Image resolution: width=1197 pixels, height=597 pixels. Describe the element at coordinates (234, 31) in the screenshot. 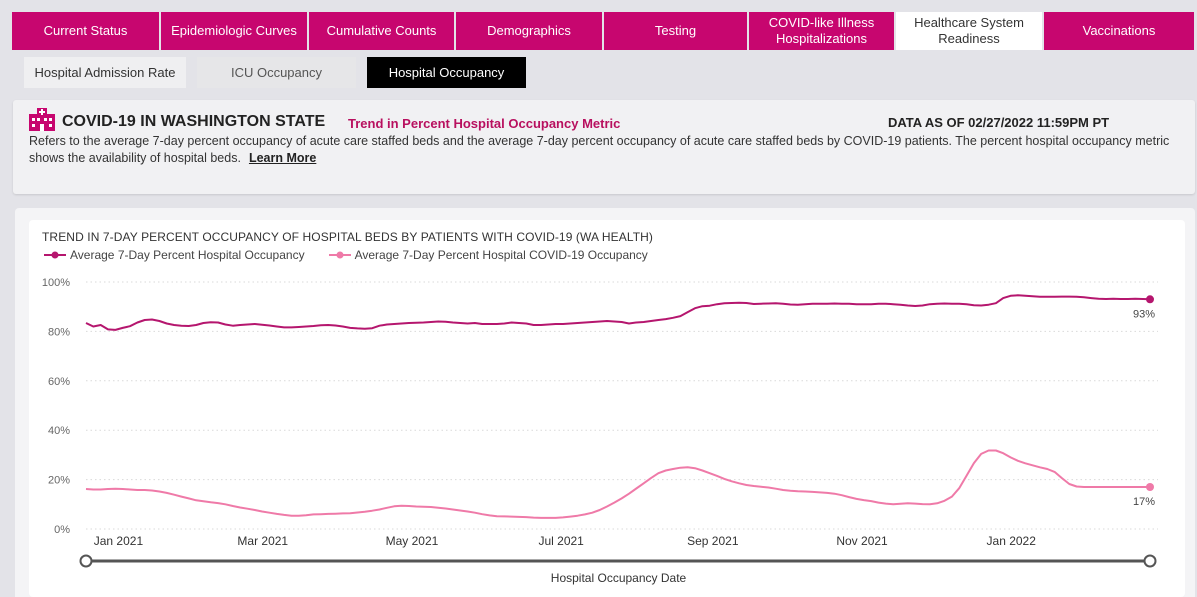

I see `tab-epidemiologic-curves: Epidemiologic Curves` at that location.